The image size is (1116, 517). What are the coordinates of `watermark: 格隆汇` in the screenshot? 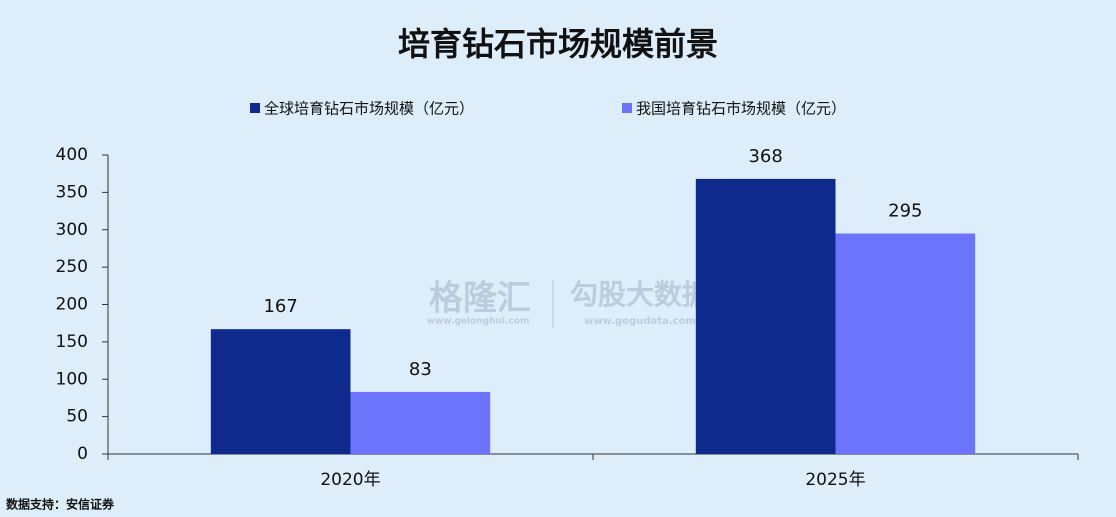 It's located at (480, 299).